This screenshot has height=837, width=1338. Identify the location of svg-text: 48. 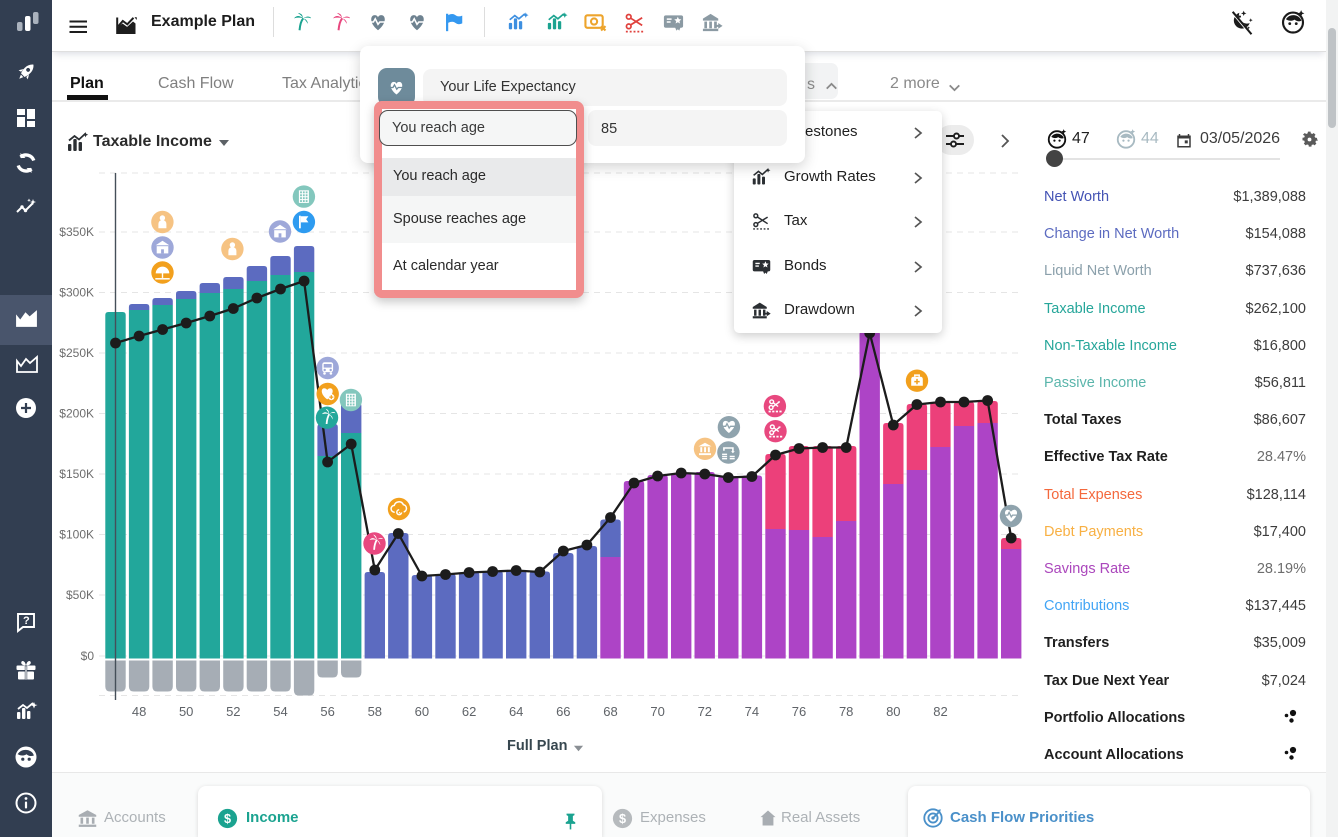
(139, 711).